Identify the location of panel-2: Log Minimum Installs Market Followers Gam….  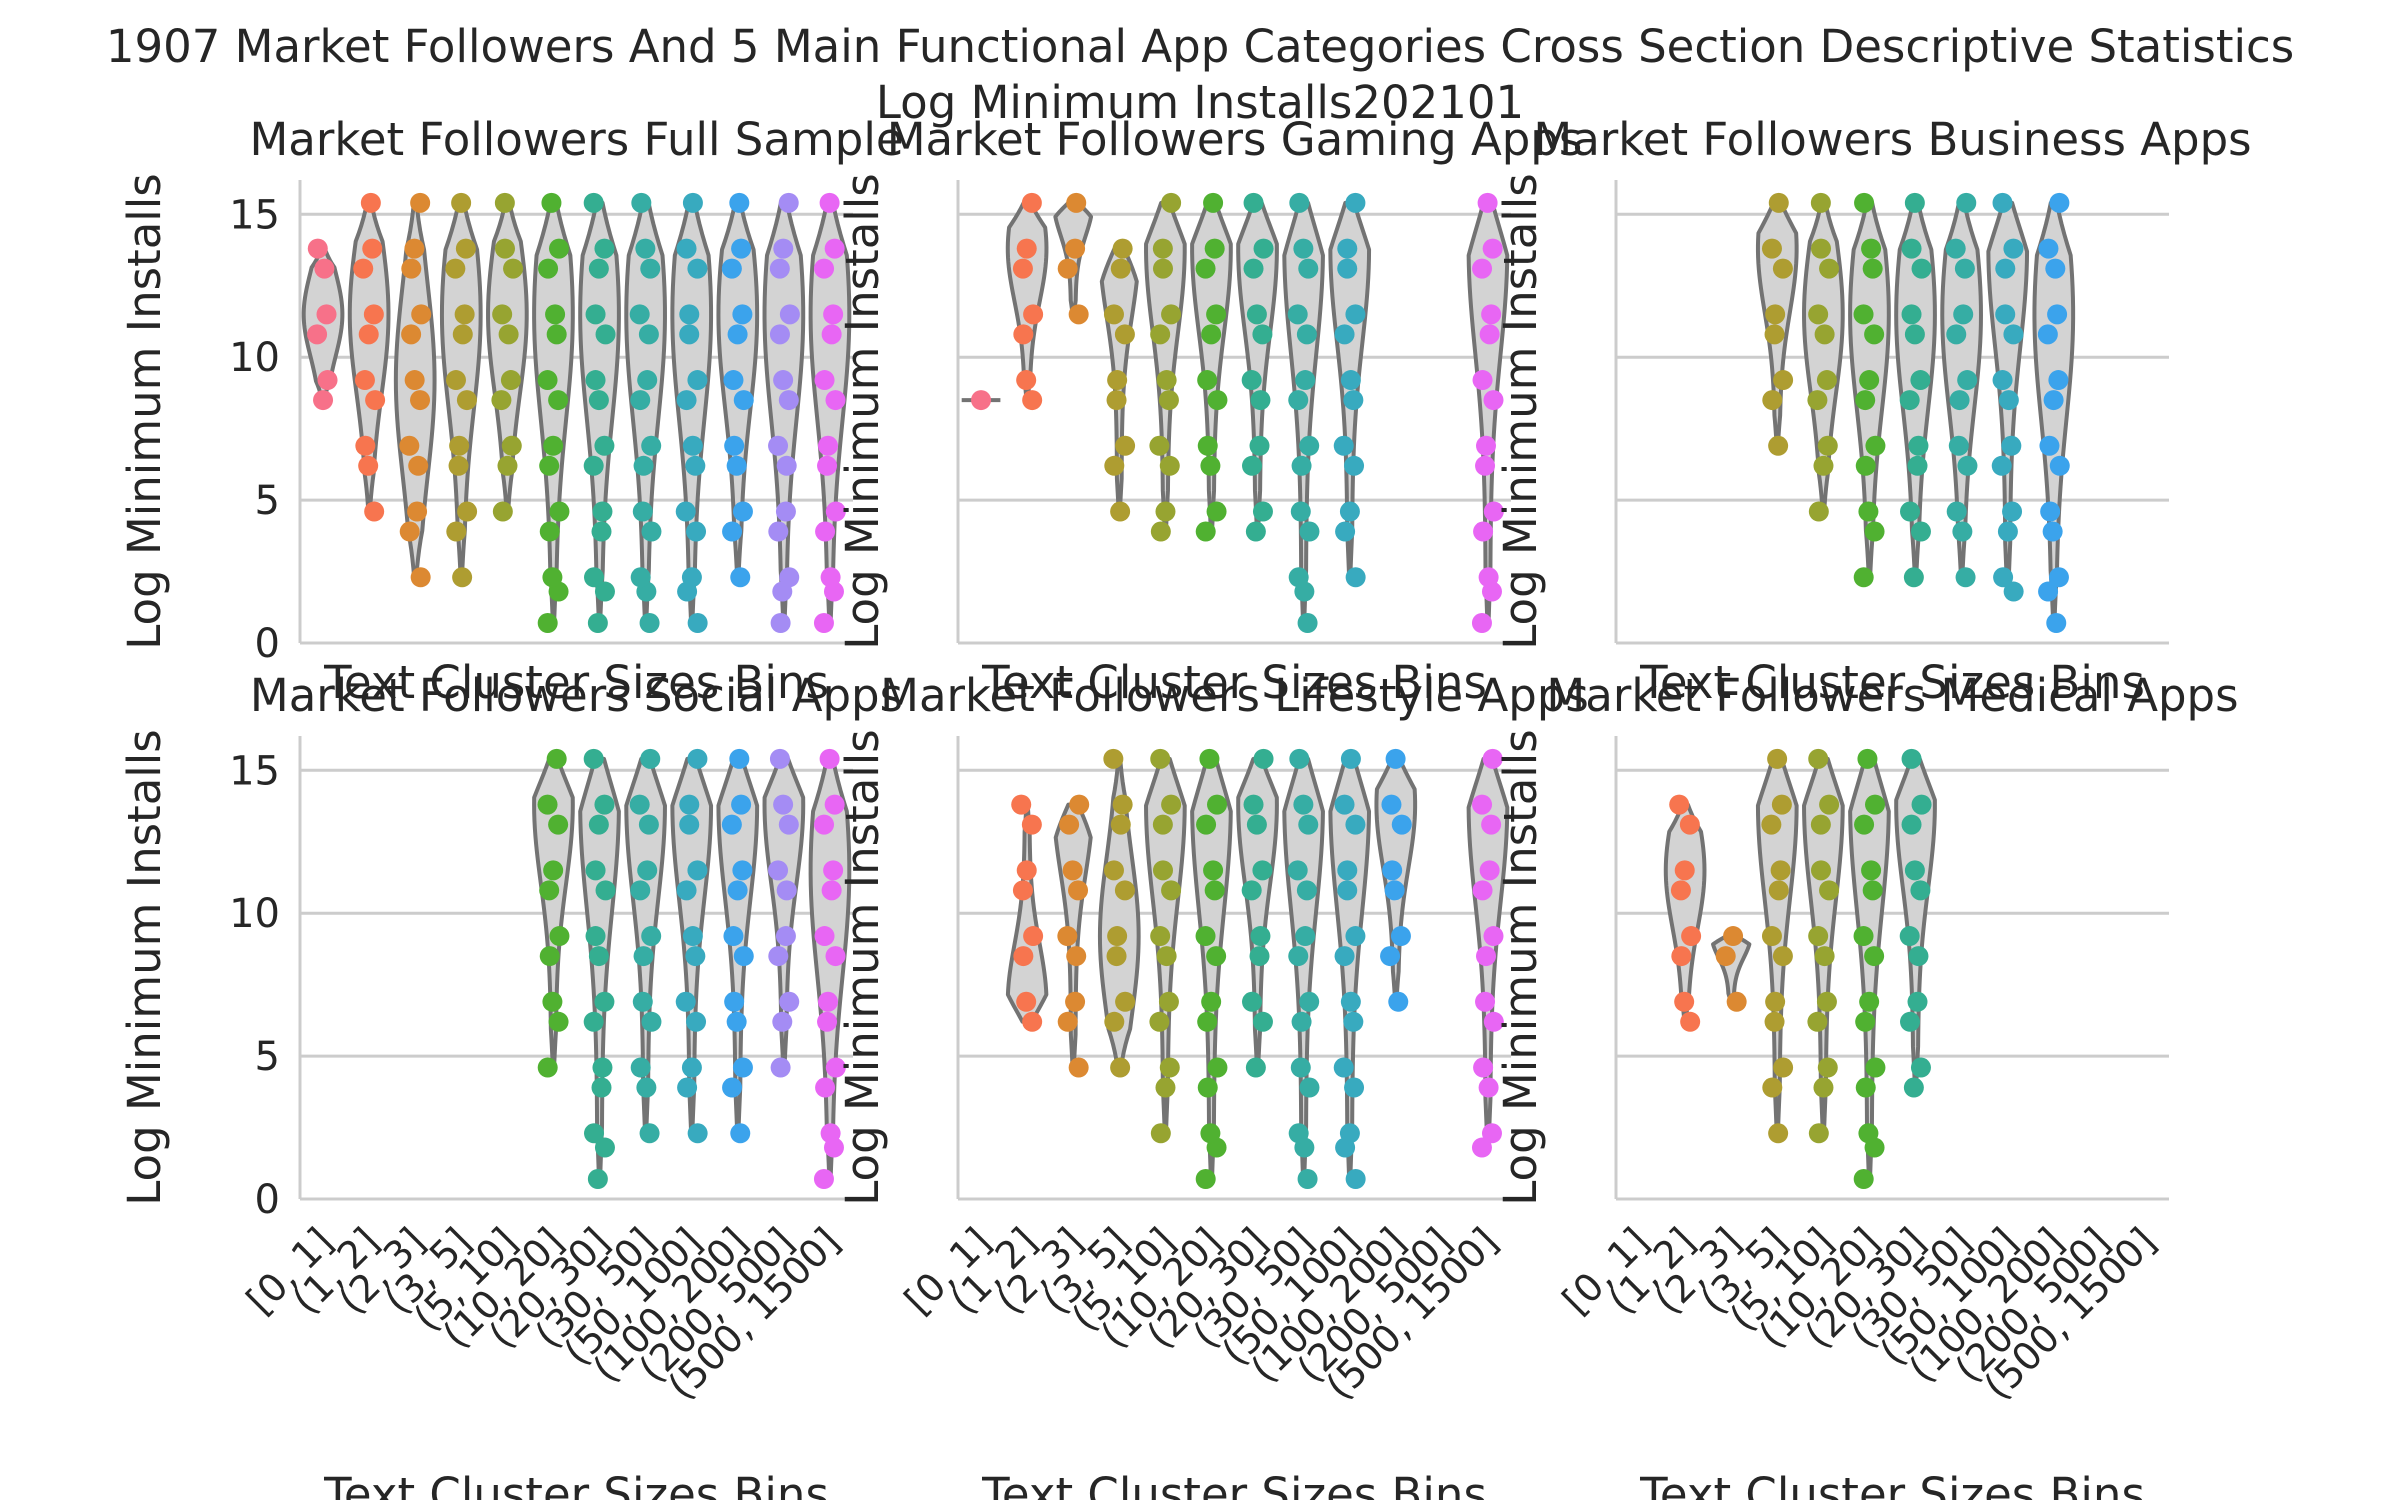
(1209, 411).